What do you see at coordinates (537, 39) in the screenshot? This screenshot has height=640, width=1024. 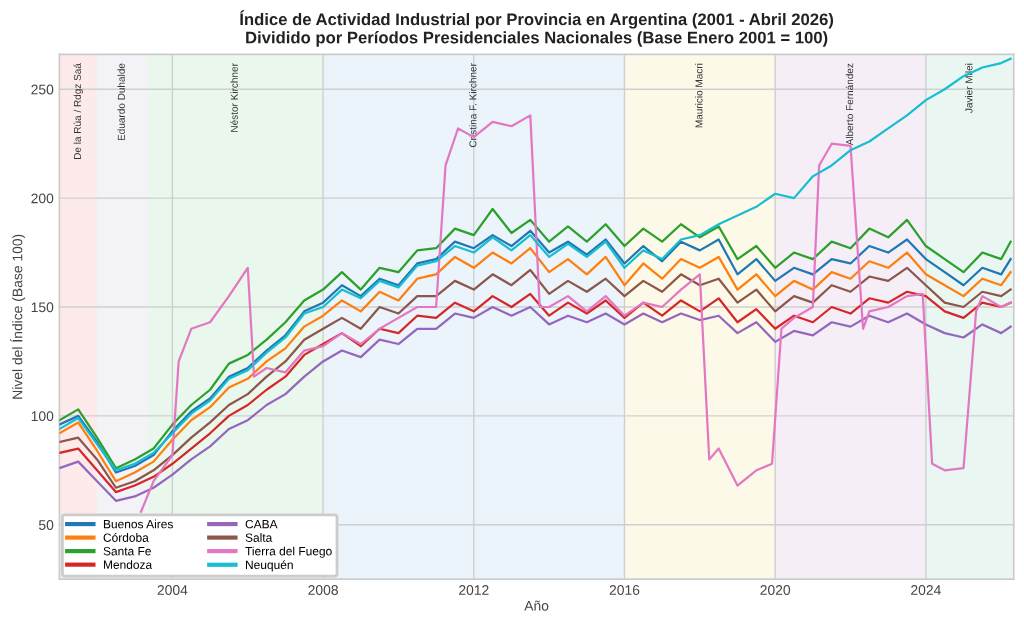 I see `chart-subtitle: Dividido por Períodos Presidenciales Nacionales (Base Enero 2001 = 100)` at bounding box center [537, 39].